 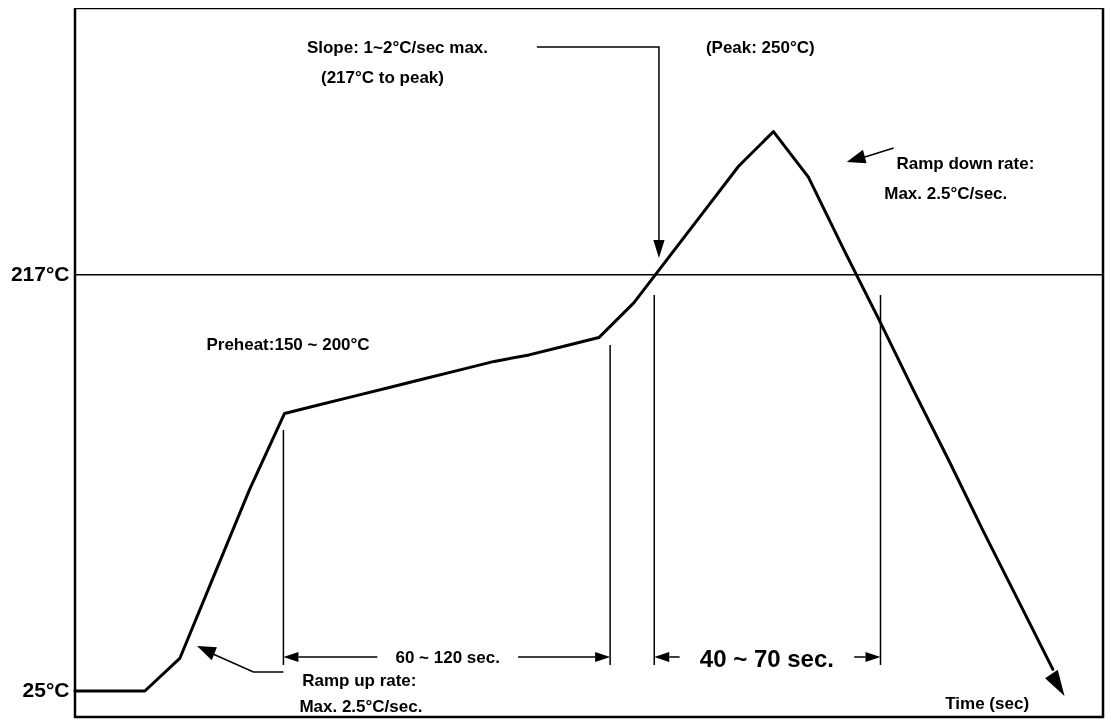 What do you see at coordinates (397, 47) in the screenshot?
I see `annotation: Slope: 1~2°C/sec max.` at bounding box center [397, 47].